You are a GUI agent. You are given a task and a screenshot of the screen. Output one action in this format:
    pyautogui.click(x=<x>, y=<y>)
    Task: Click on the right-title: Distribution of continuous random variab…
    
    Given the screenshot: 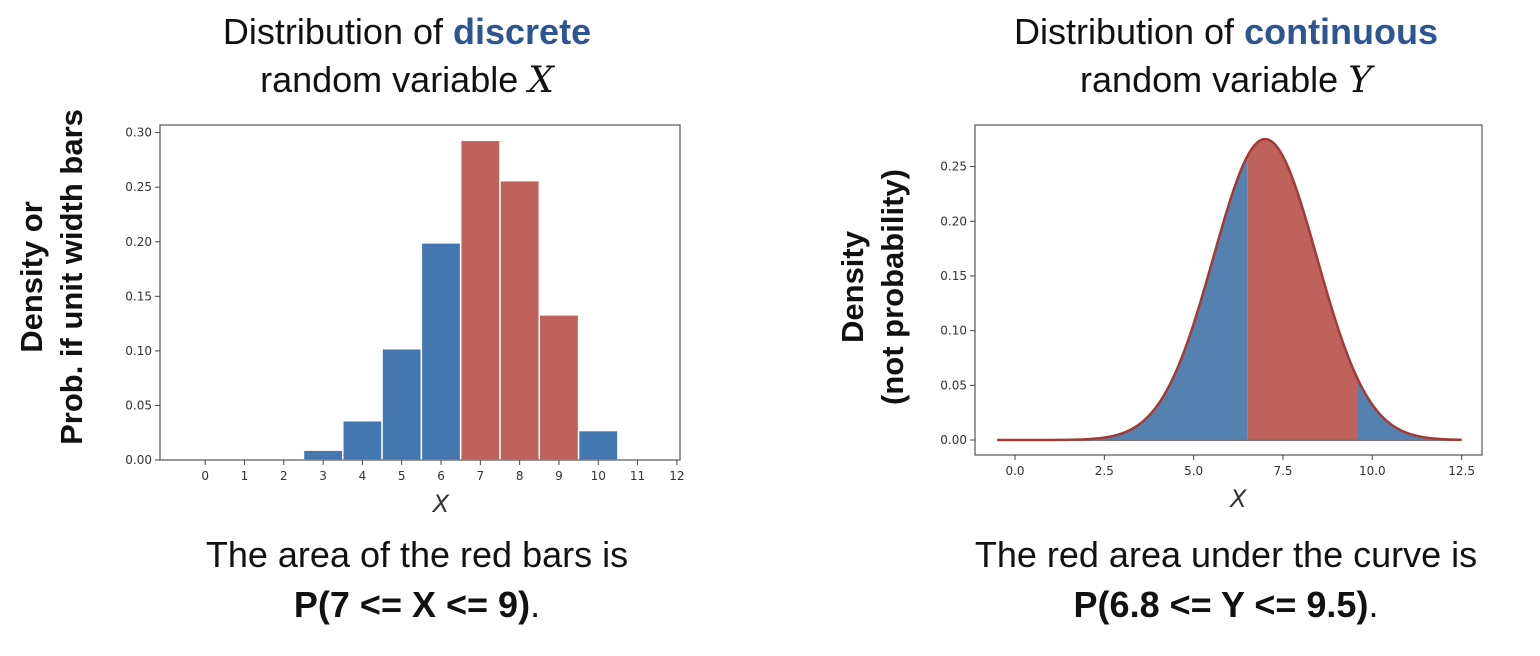 What is the action you would take?
    pyautogui.click(x=1226, y=56)
    